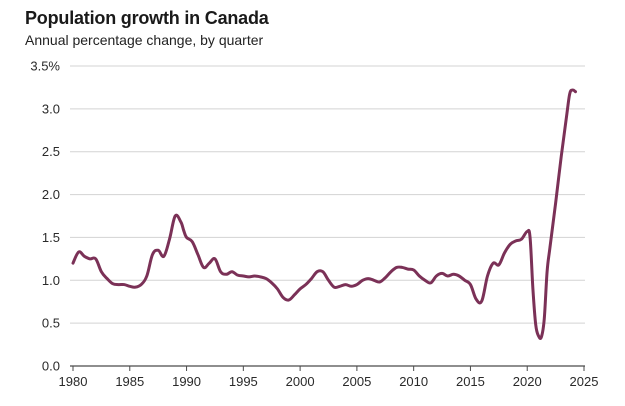 The width and height of the screenshot is (625, 406). I want to click on x-tick-label: 1980, so click(73, 381).